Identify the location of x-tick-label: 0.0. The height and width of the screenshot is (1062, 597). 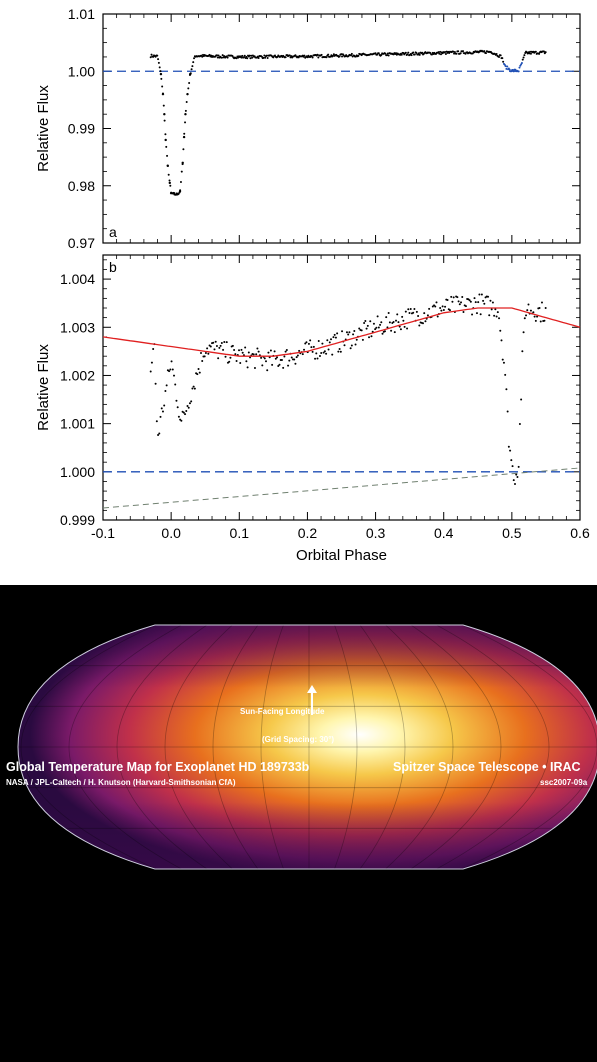
(171, 533).